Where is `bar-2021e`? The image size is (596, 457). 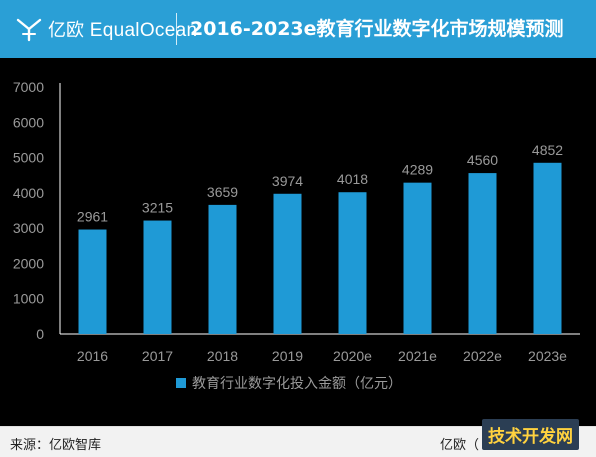 bar-2021e is located at coordinates (417, 258).